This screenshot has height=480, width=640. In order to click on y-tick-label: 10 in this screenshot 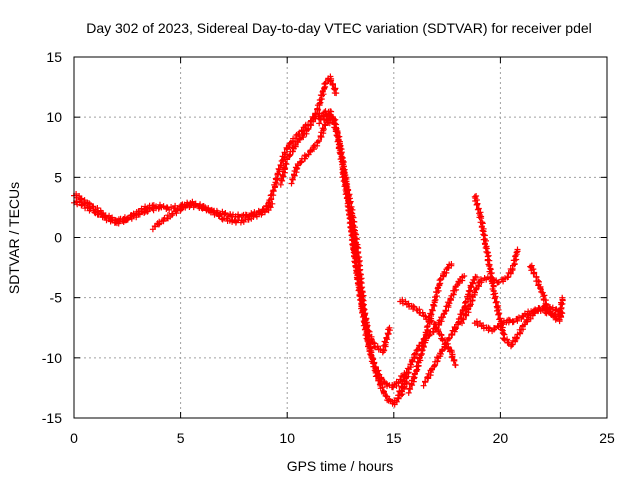, I will do `click(54, 117)`.